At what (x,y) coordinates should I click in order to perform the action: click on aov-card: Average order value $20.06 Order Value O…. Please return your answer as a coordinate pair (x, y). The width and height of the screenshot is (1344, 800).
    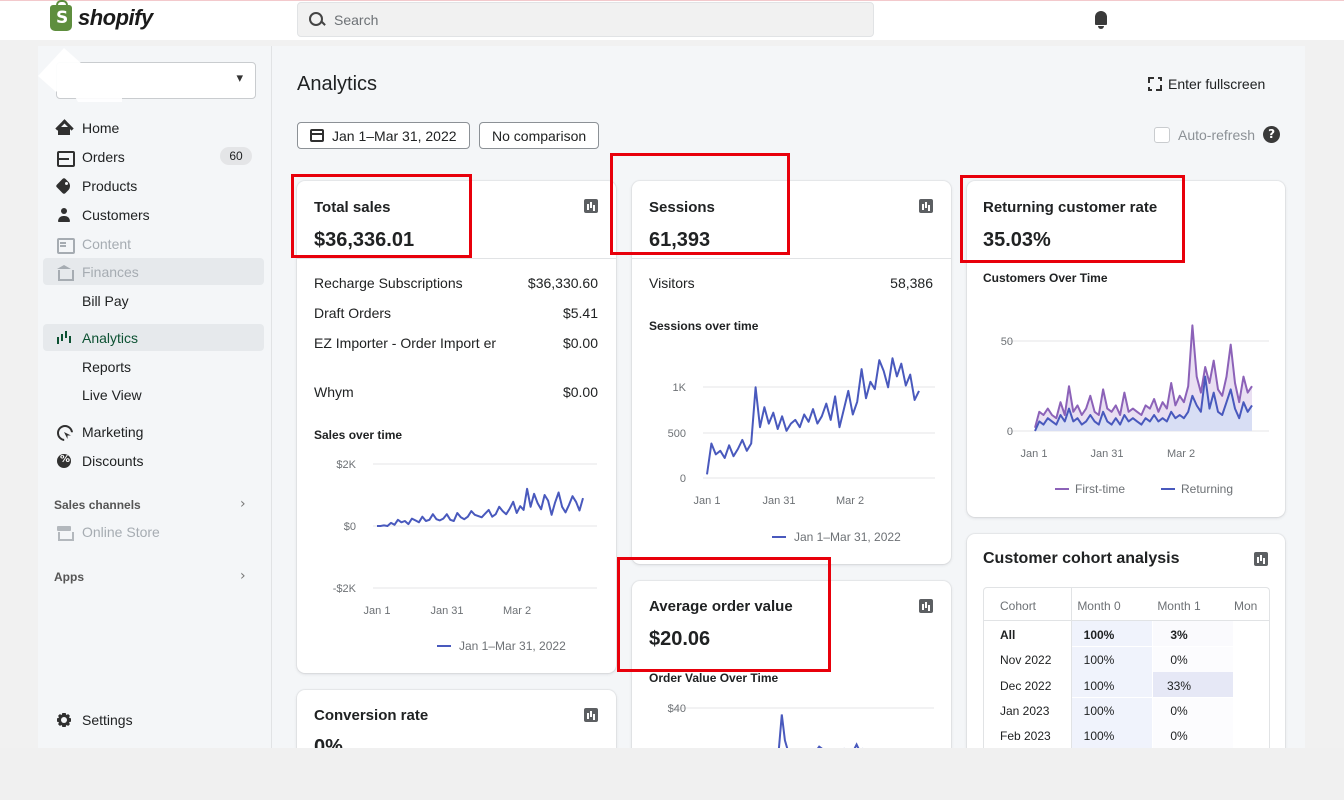
    Looking at the image, I should click on (791, 678).